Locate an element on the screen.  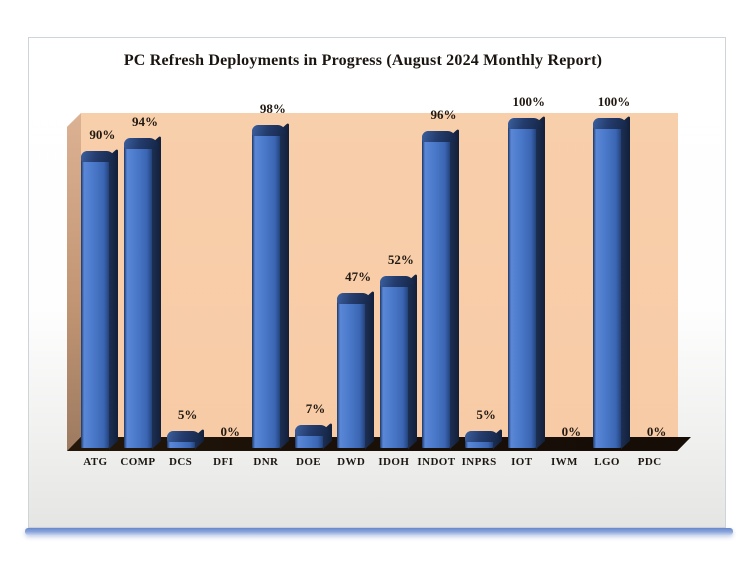
bar-value-label: 90% is located at coordinates (102, 134).